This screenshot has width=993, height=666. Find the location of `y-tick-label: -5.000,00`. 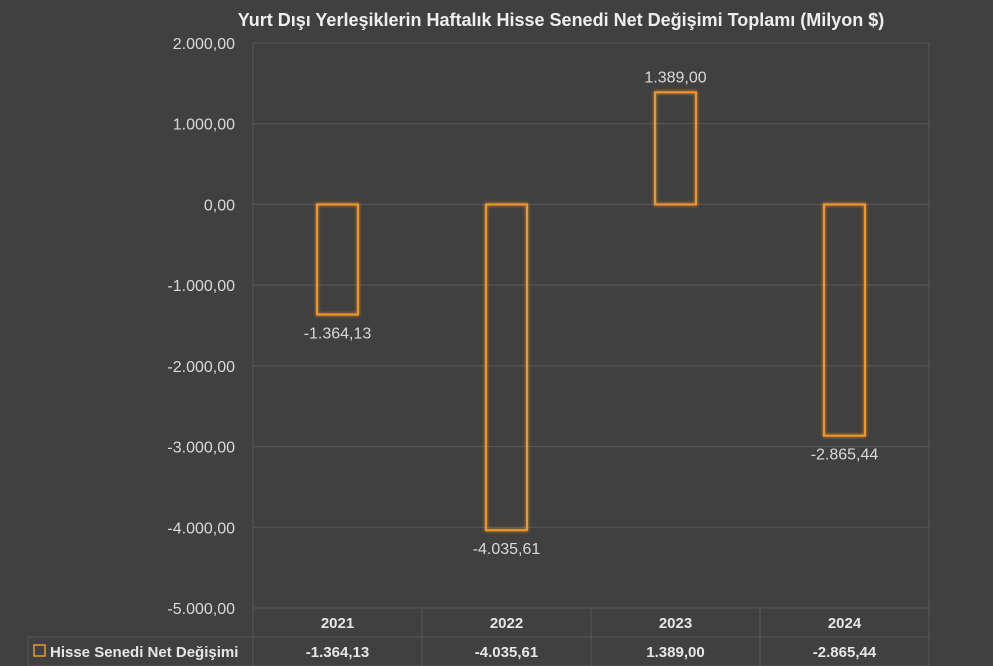

y-tick-label: -5.000,00 is located at coordinates (201, 609).